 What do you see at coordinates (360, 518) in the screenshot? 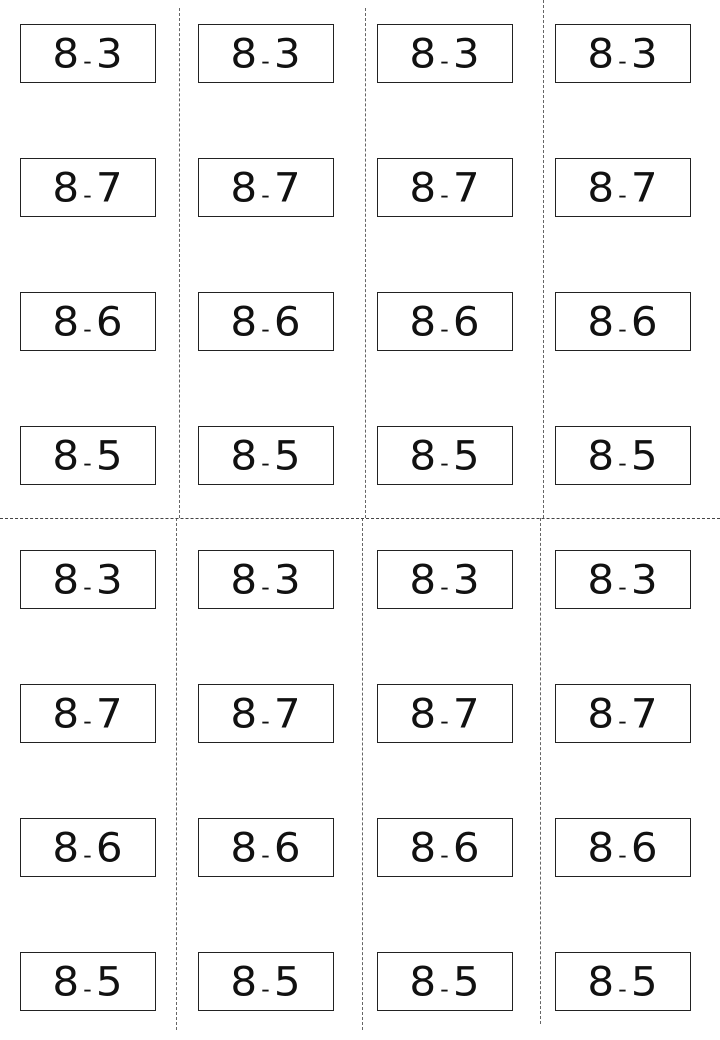
I see `cut-line-horizontal` at bounding box center [360, 518].